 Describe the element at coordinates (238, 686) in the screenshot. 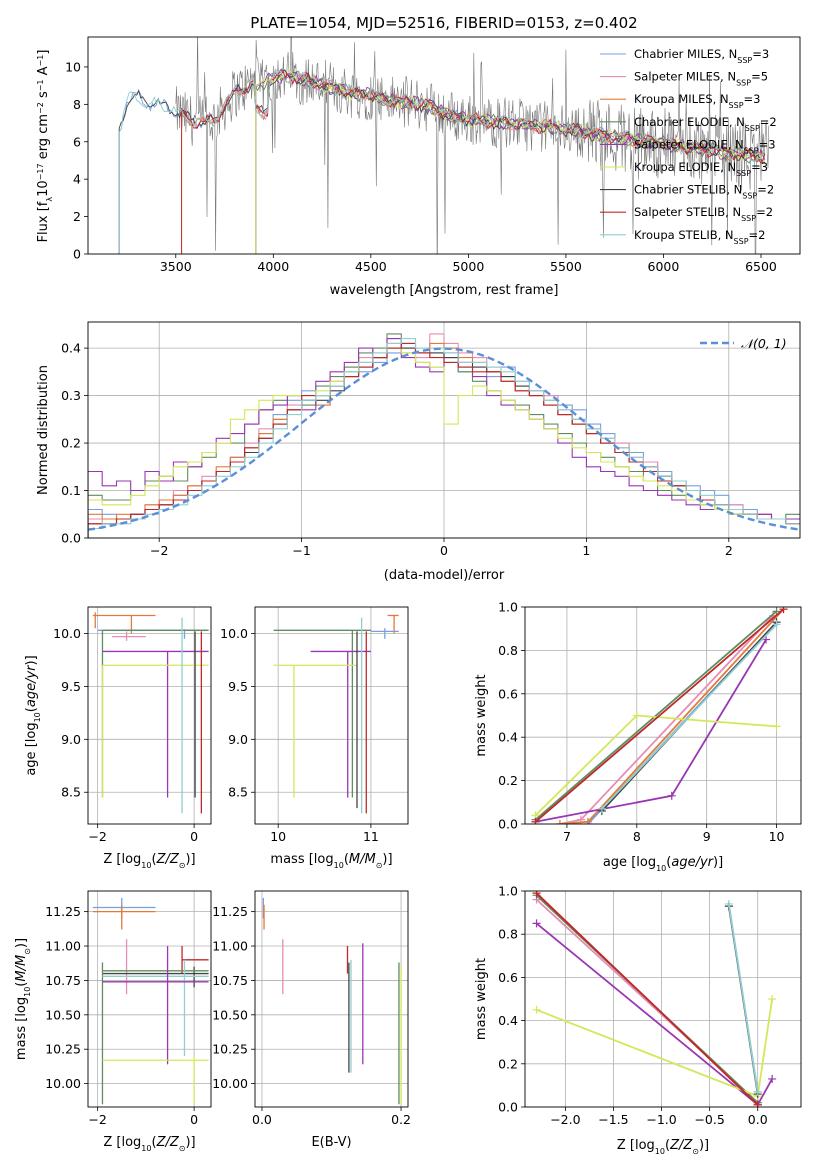

I see `y-tick-label: 9.5` at that location.